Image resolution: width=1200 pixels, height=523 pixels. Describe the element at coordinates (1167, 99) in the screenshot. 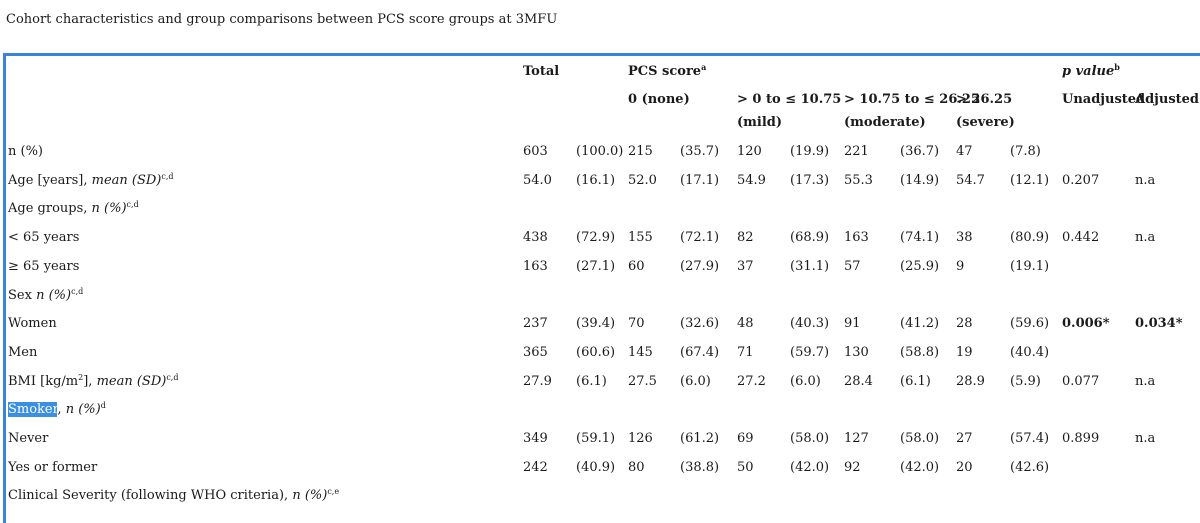

I see `header-adjusted: Adjusted` at that location.